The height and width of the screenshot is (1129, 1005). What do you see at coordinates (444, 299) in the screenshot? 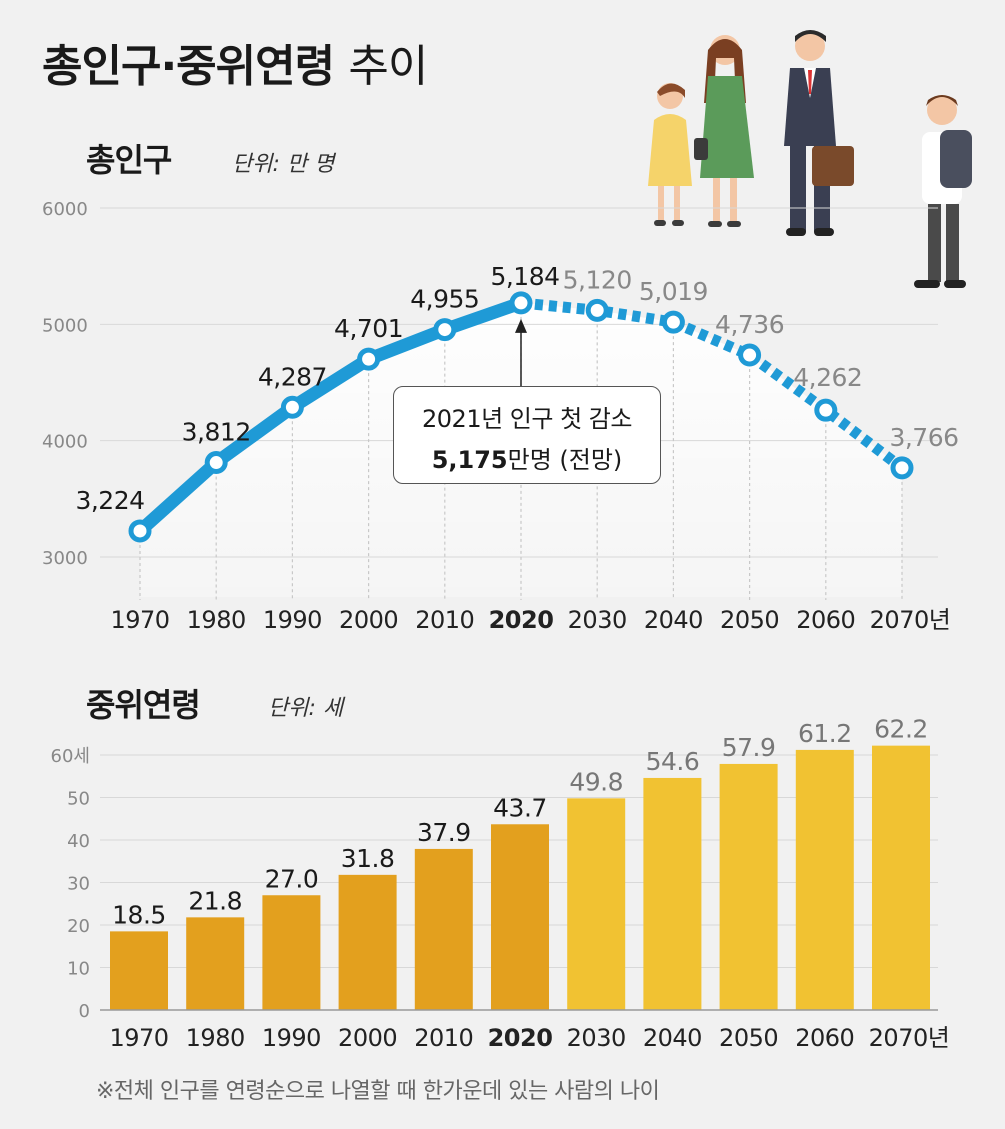
I see `population-value-label: 4,955` at bounding box center [444, 299].